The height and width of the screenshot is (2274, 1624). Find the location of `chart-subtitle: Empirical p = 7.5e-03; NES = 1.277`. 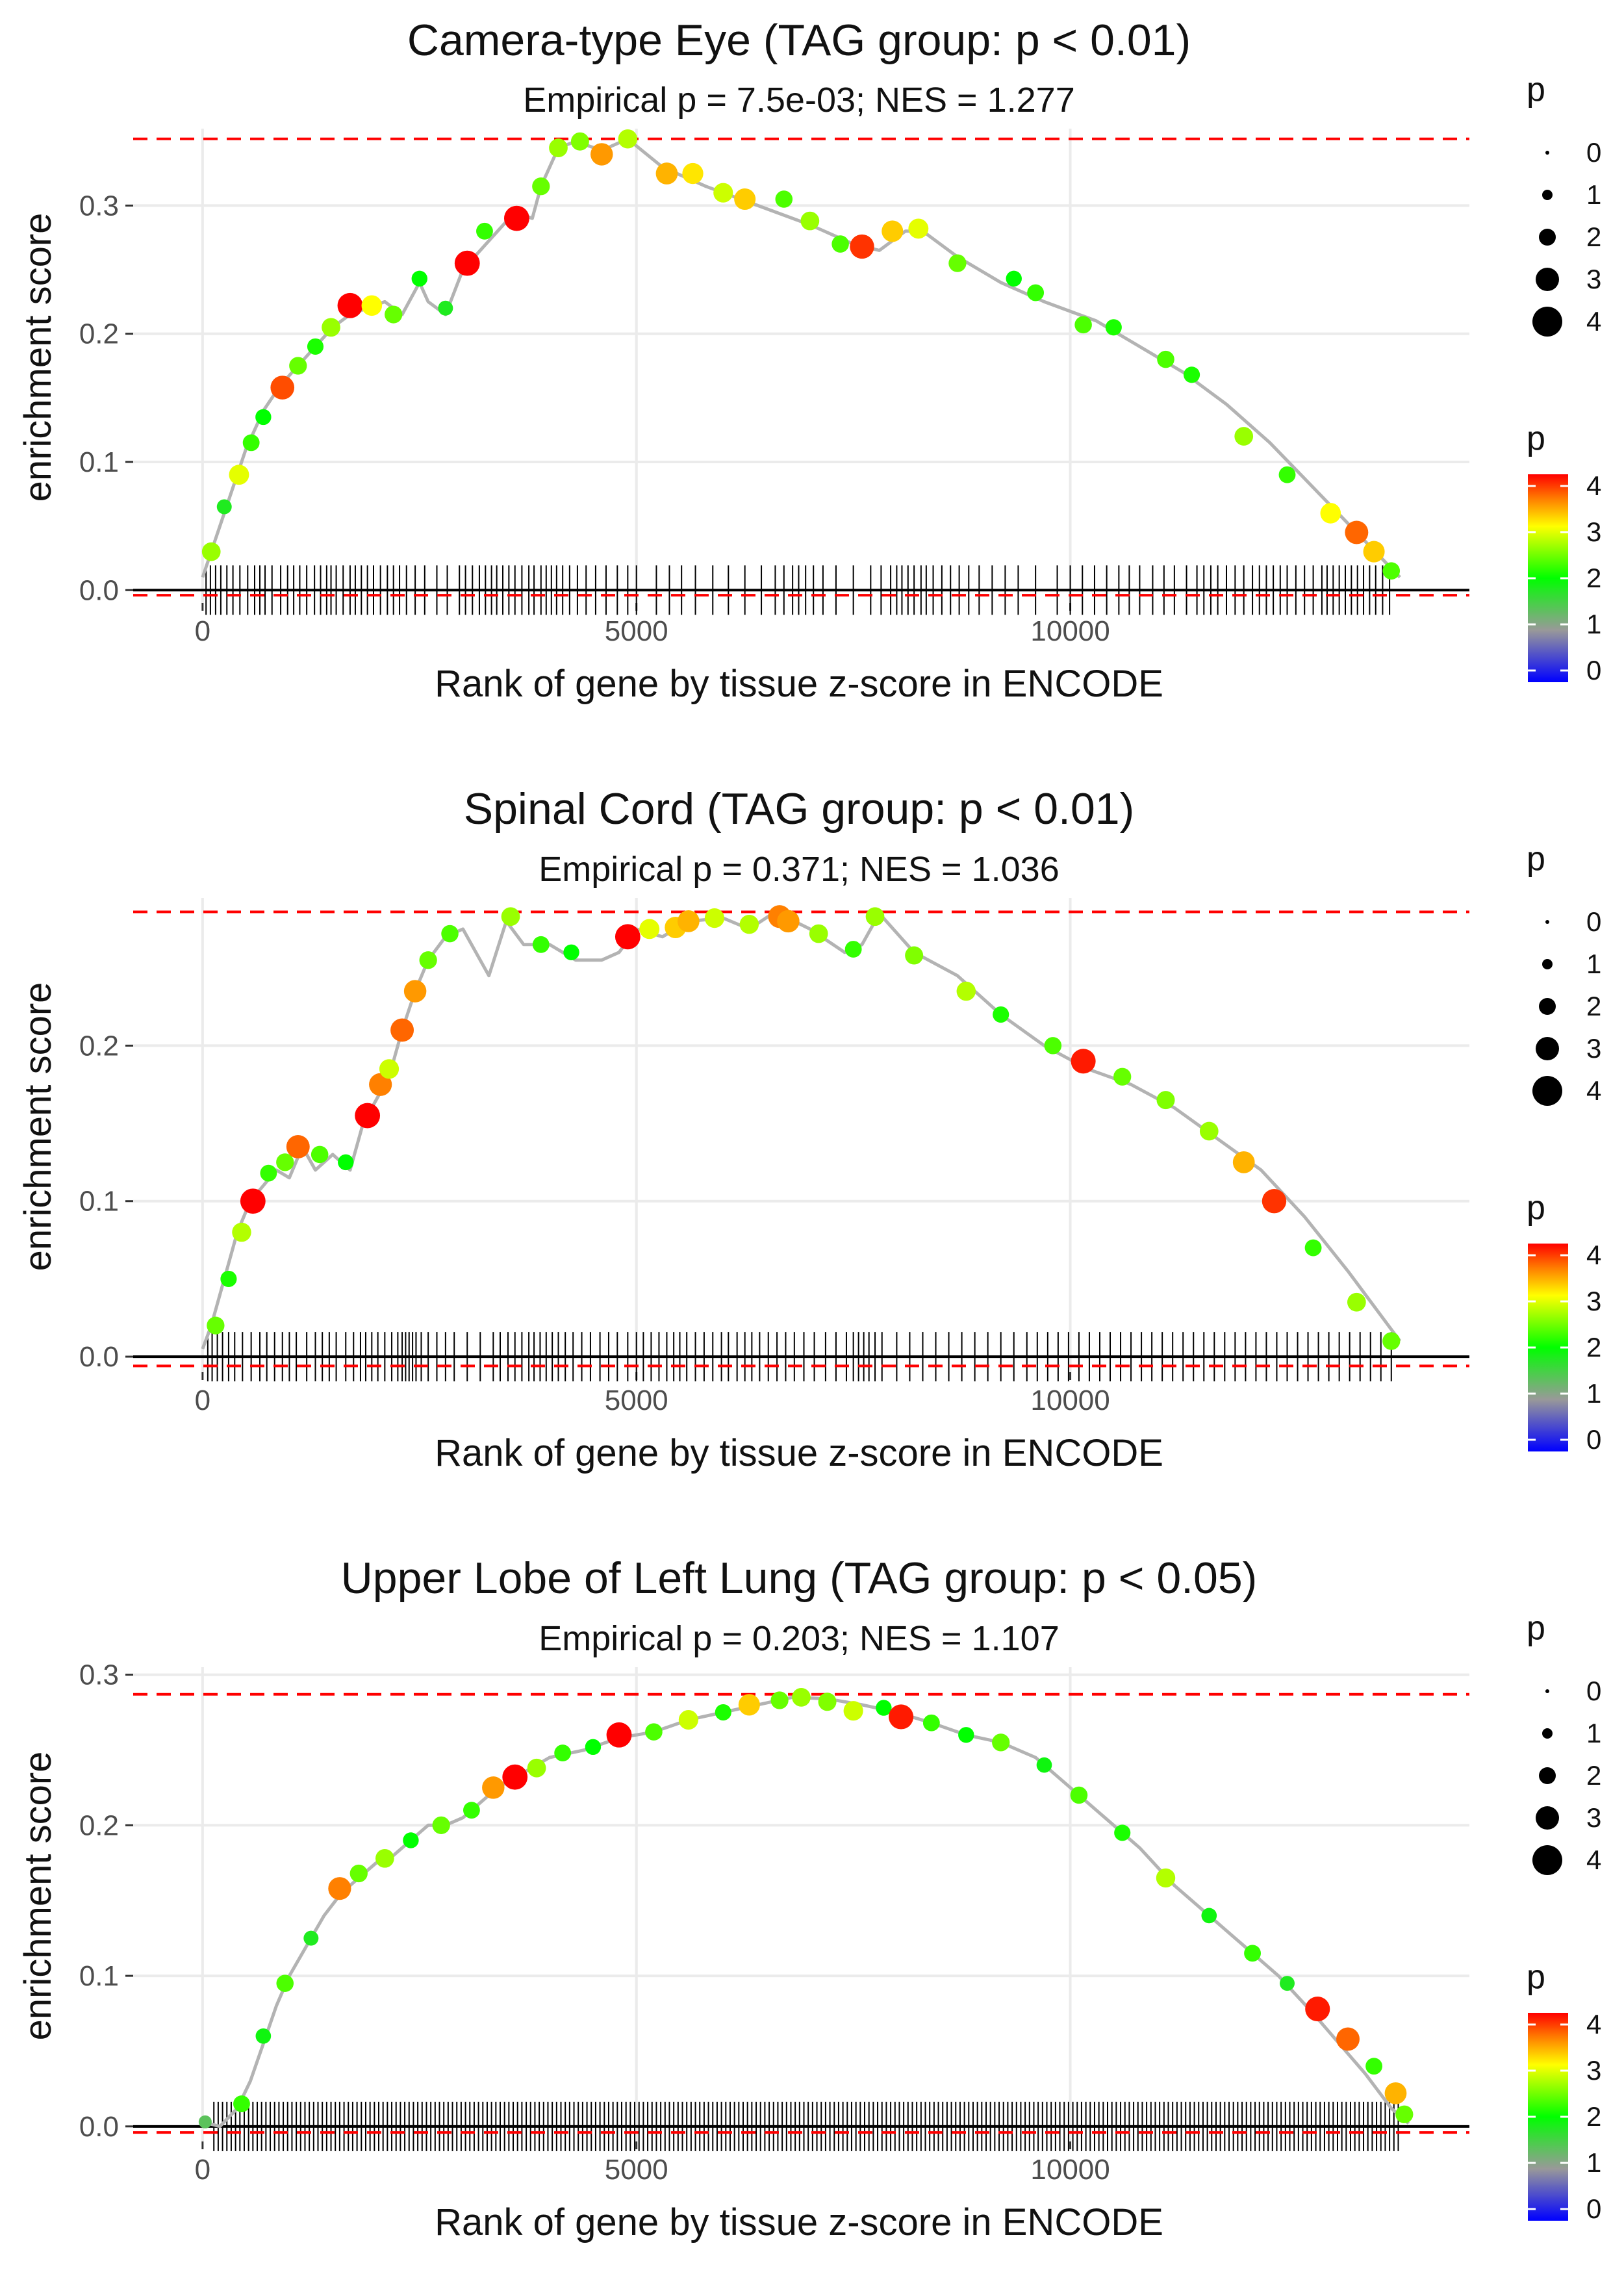

chart-subtitle: Empirical p = 7.5e-03; NES = 1.277 is located at coordinates (798, 100).